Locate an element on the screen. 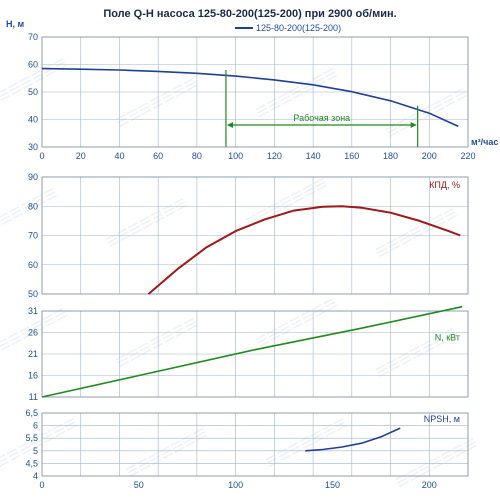 The height and width of the screenshot is (497, 500). y-tick-label: 6,5 is located at coordinates (31, 413).